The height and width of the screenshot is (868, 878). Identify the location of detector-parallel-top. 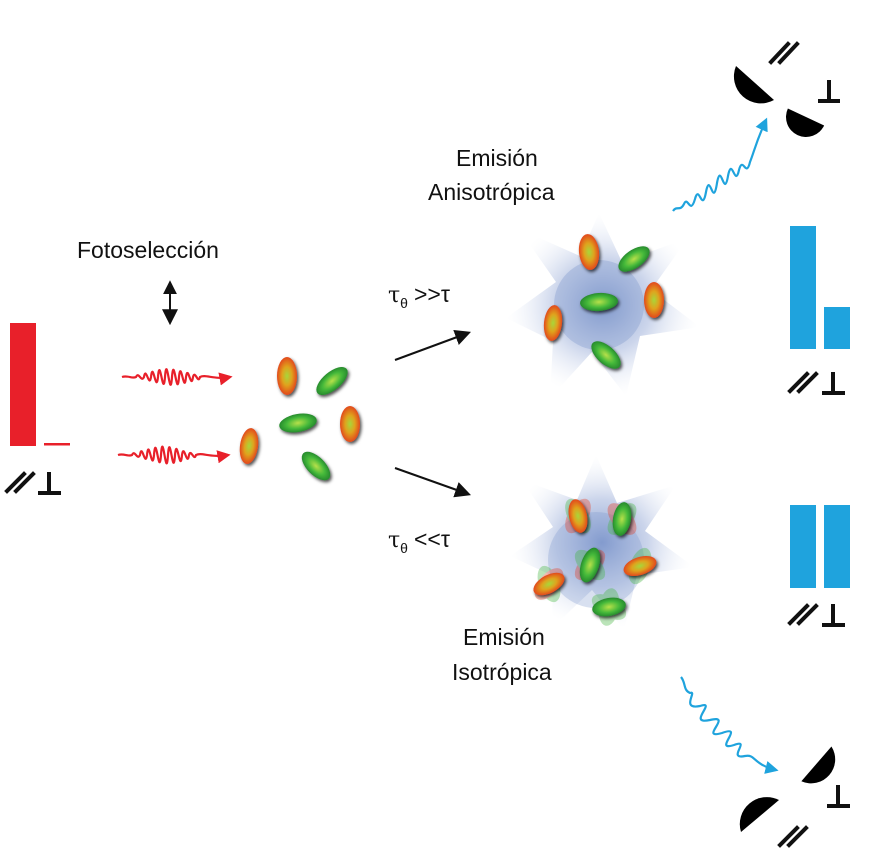
(753, 85).